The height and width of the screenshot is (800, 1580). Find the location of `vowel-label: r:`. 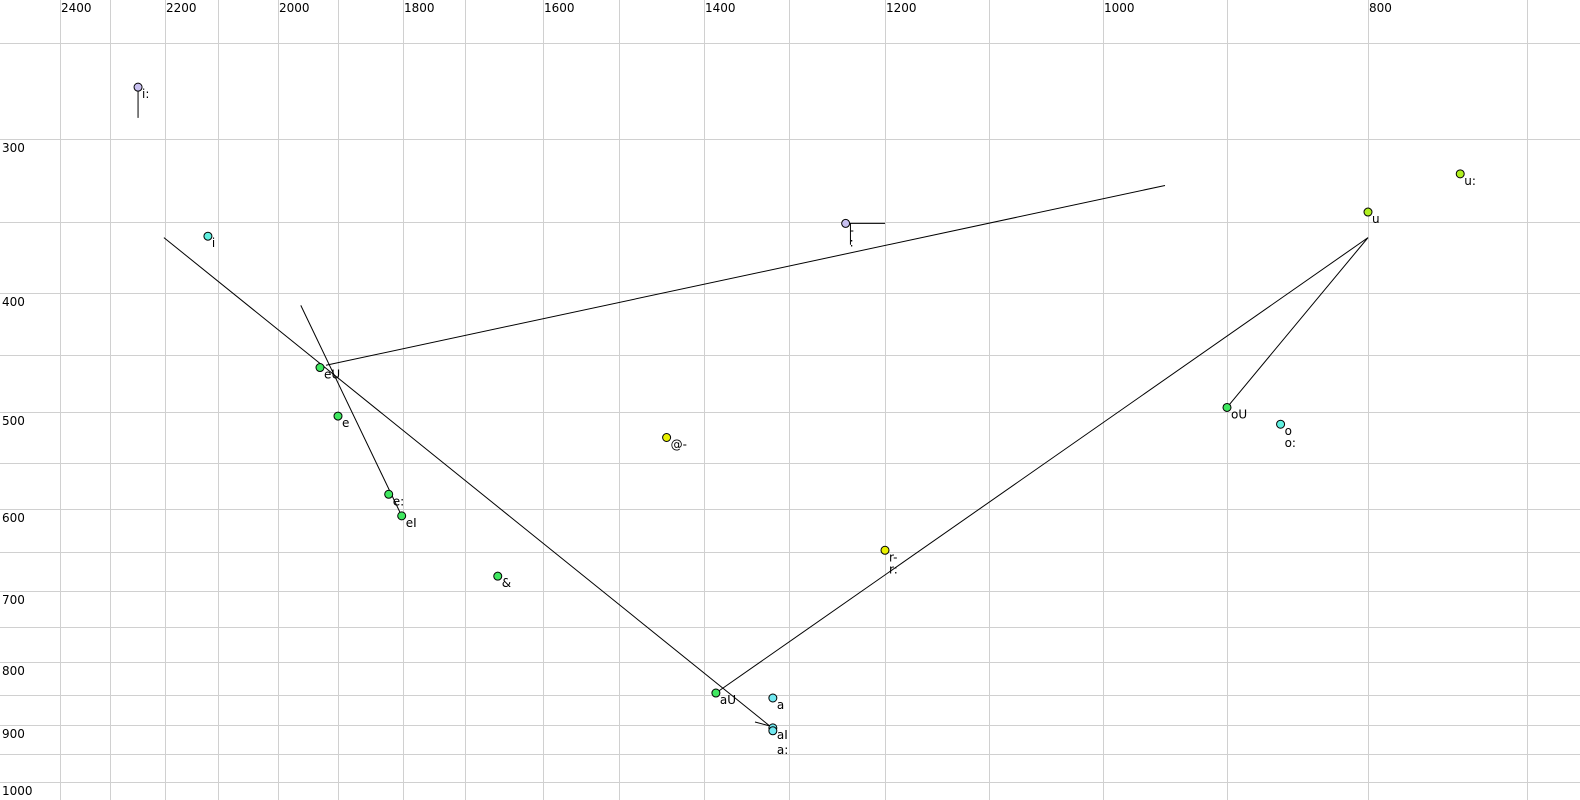

vowel-label: r: is located at coordinates (893, 569).